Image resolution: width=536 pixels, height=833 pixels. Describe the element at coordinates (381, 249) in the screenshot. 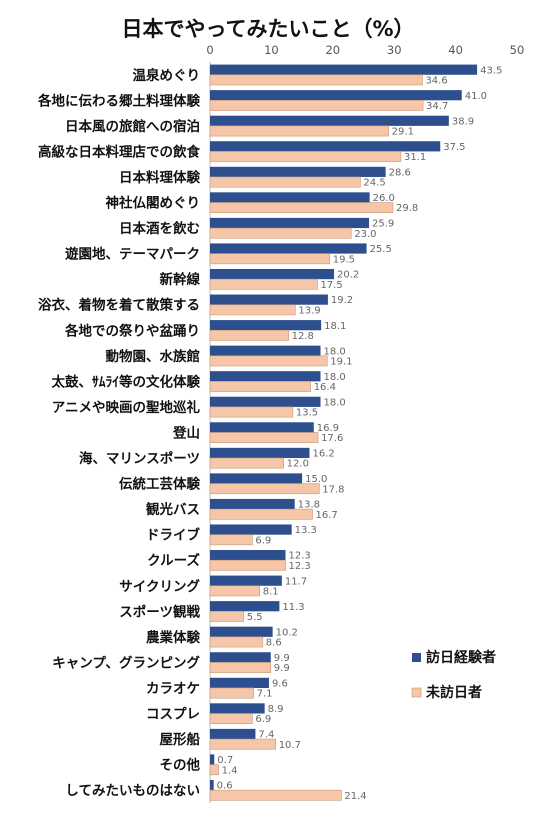

I see `value-label-visited: 25.5` at that location.